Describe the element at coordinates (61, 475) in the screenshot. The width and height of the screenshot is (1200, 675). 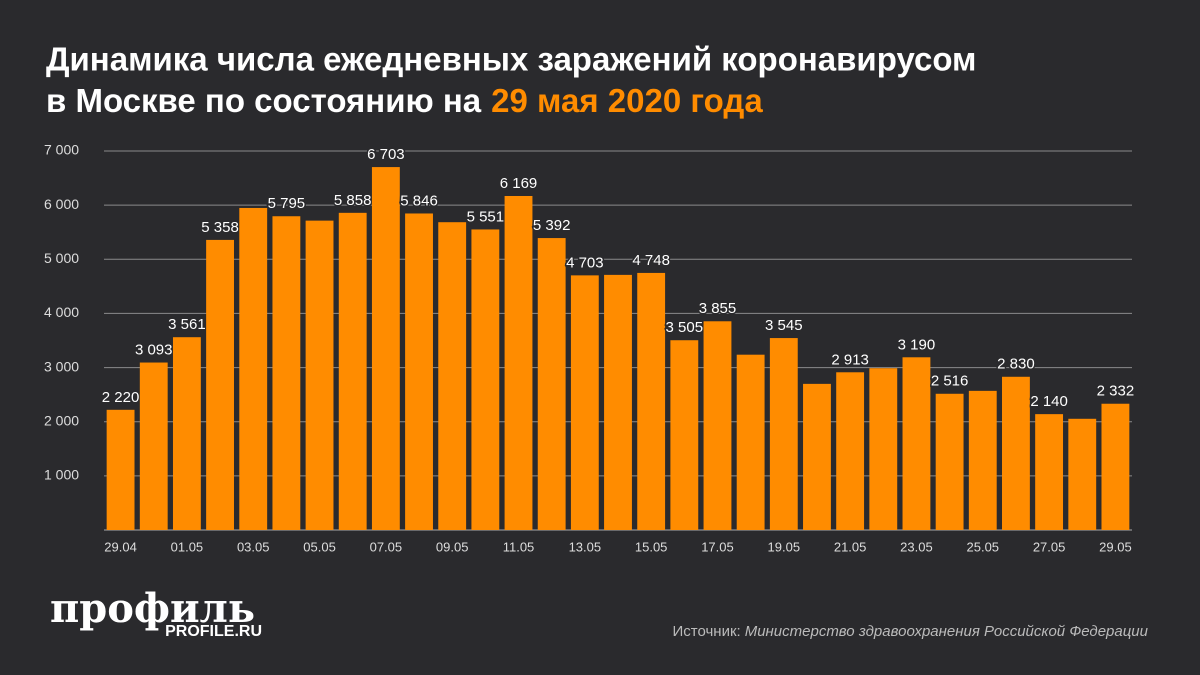
I see `y-tick-label: 1 000` at that location.